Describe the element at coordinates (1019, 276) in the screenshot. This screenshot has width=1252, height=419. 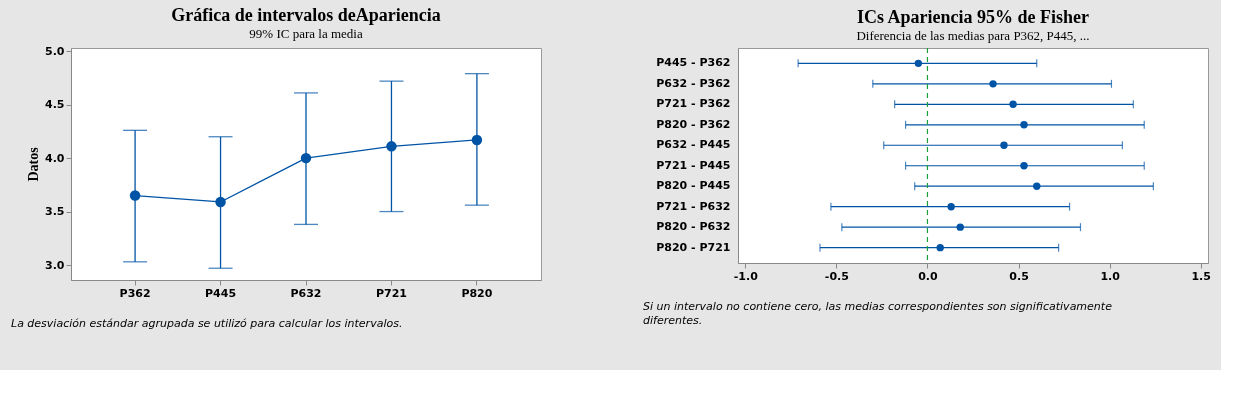
I see `x-tick-label: 0.5` at that location.